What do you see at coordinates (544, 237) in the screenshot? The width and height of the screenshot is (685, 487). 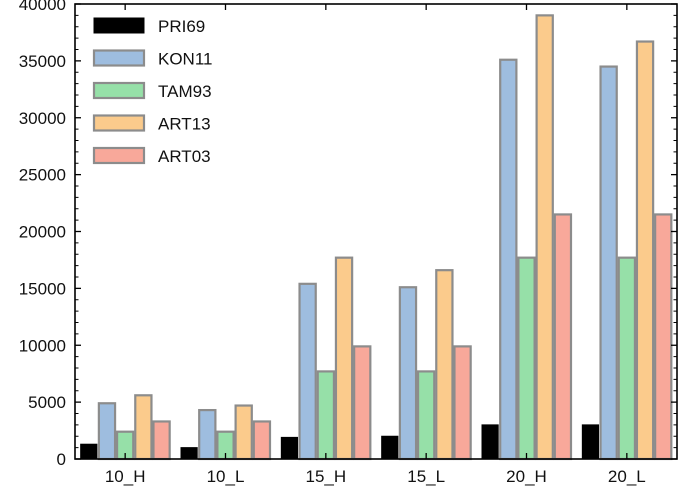 I see `bar-art13-20_h` at bounding box center [544, 237].